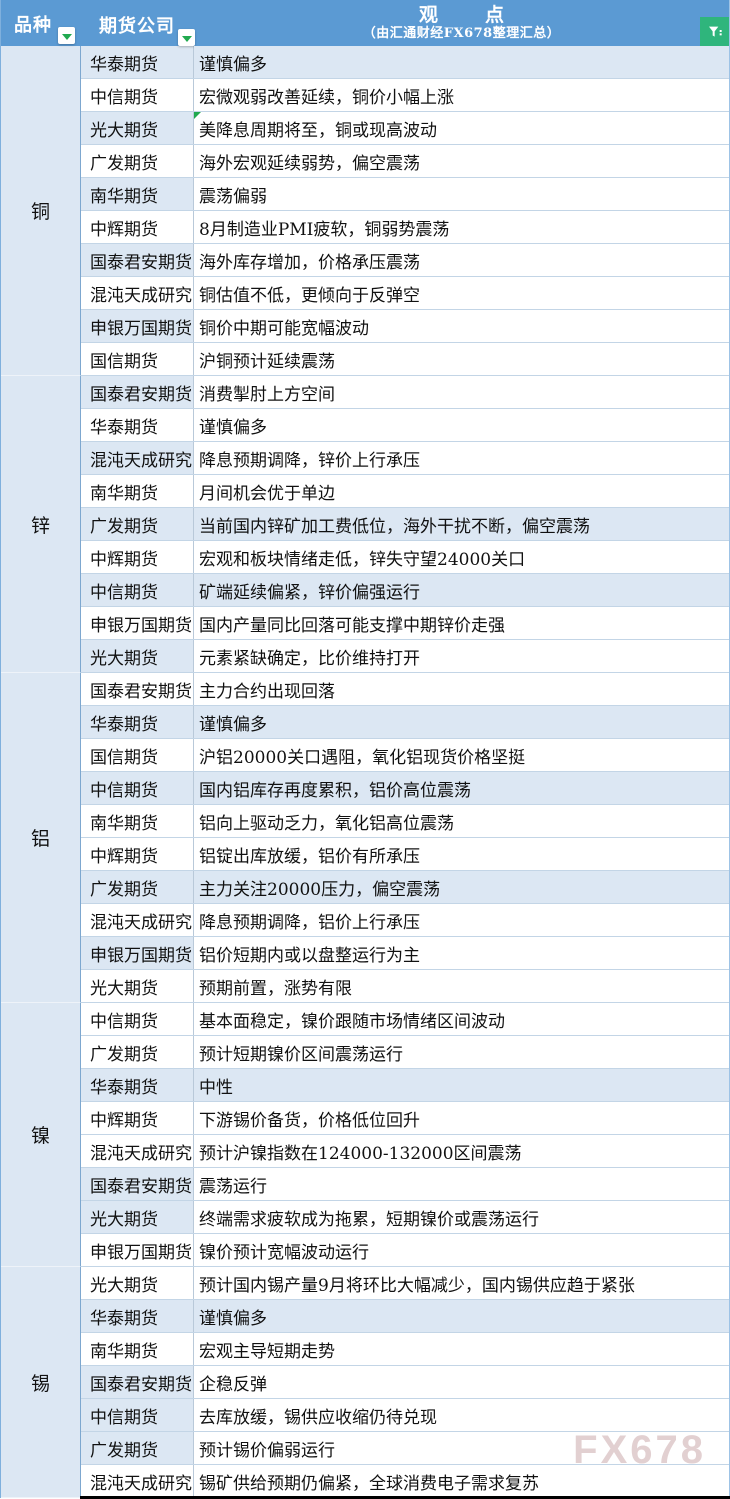  What do you see at coordinates (309, 955) in the screenshot?
I see `viewpoint-cell: 铝价短期内或以盘整运行为主` at bounding box center [309, 955].